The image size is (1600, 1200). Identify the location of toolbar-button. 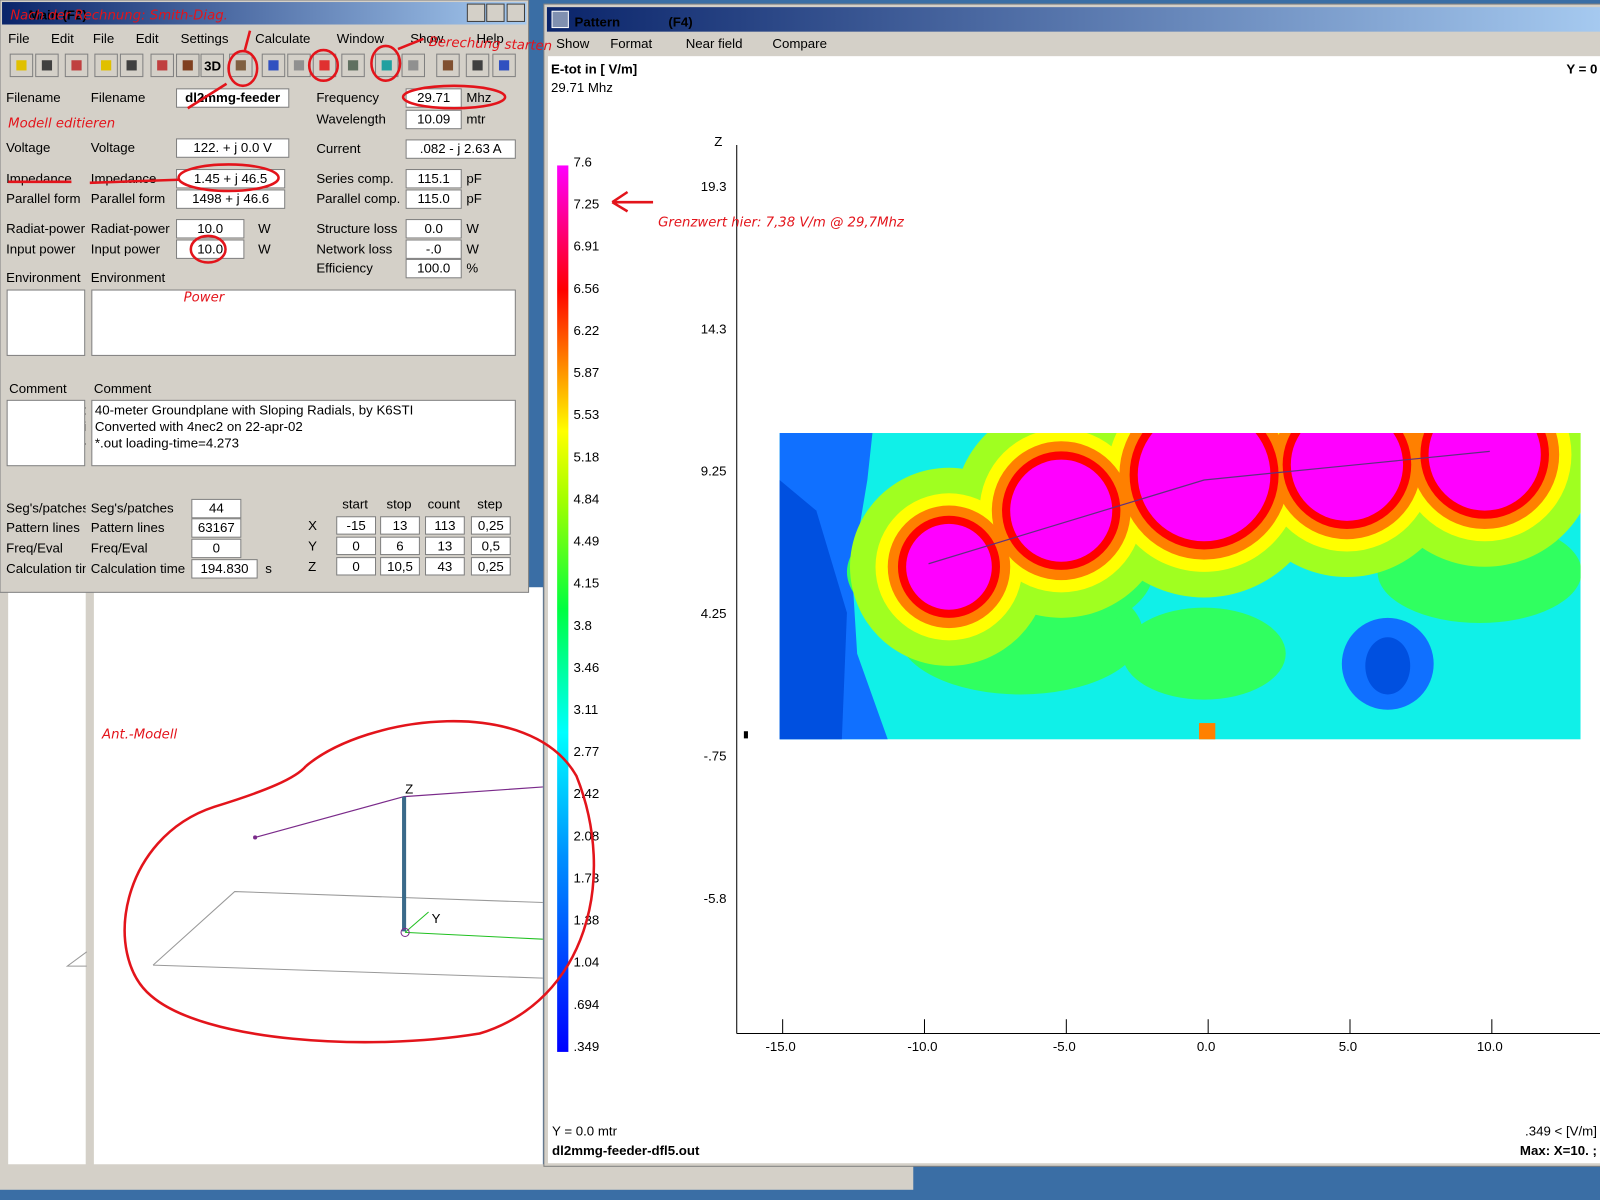
(212, 65).